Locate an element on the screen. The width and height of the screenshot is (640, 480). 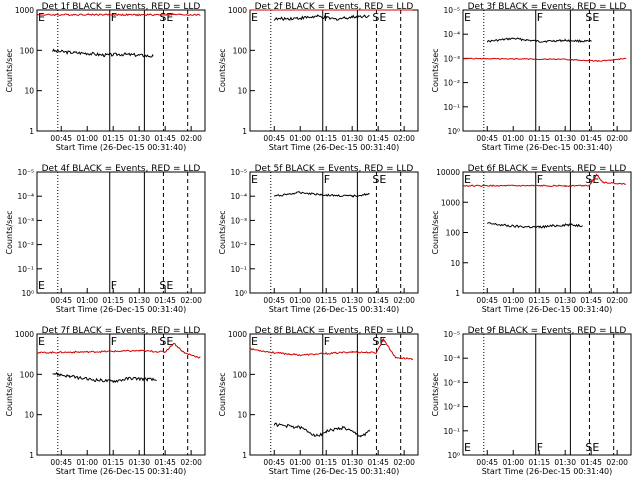
panel-title: Det 3f BLACK = Events, RED = LLD is located at coordinates (547, 7).